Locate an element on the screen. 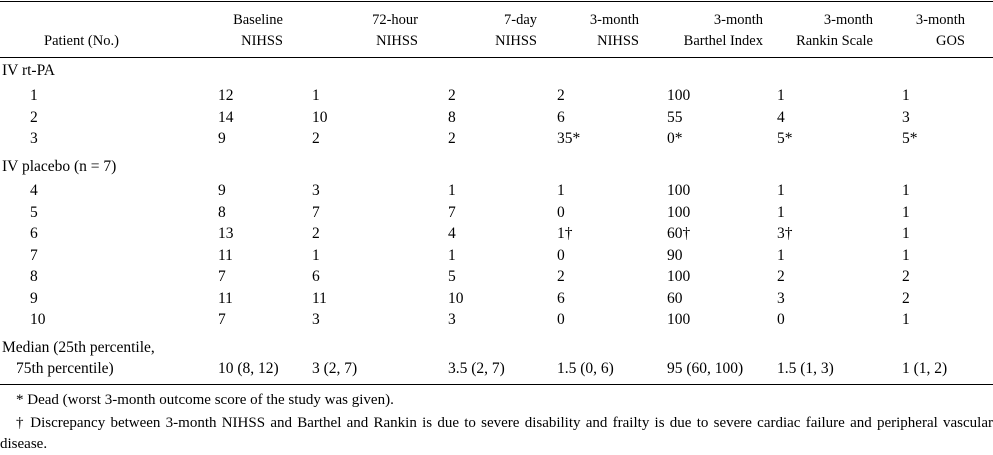  cell-patient: 2 is located at coordinates (34, 117).